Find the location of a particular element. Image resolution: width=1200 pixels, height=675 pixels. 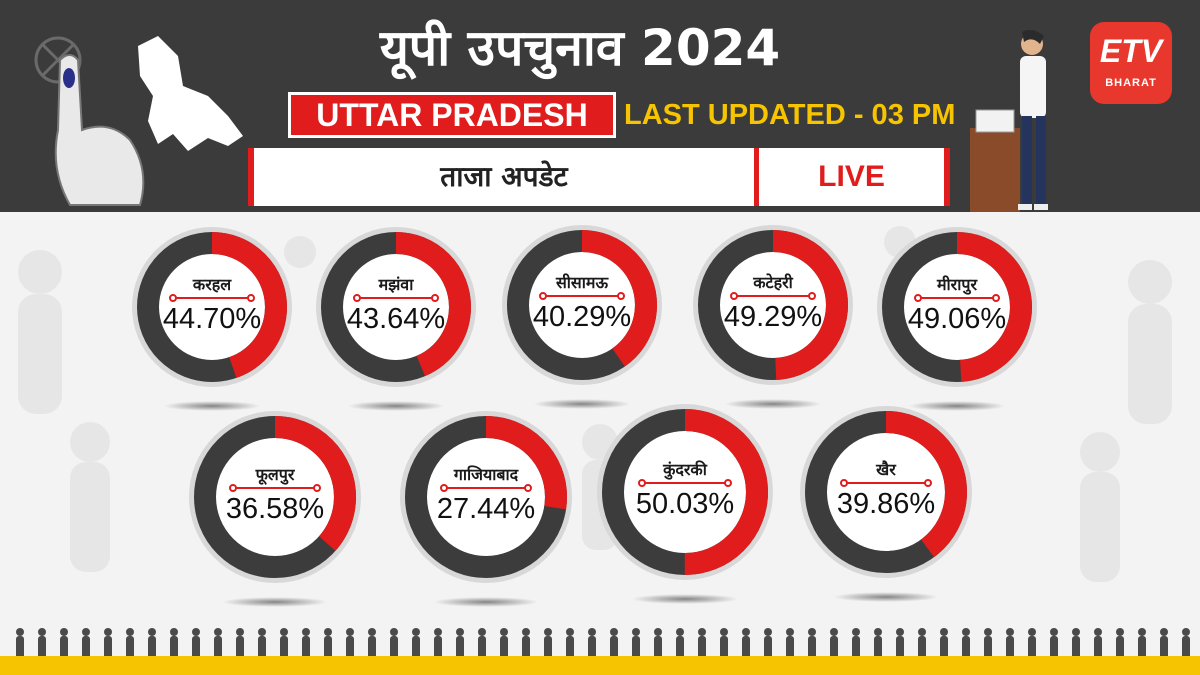

state-label: UTTAR PRADESH is located at coordinates (452, 115).